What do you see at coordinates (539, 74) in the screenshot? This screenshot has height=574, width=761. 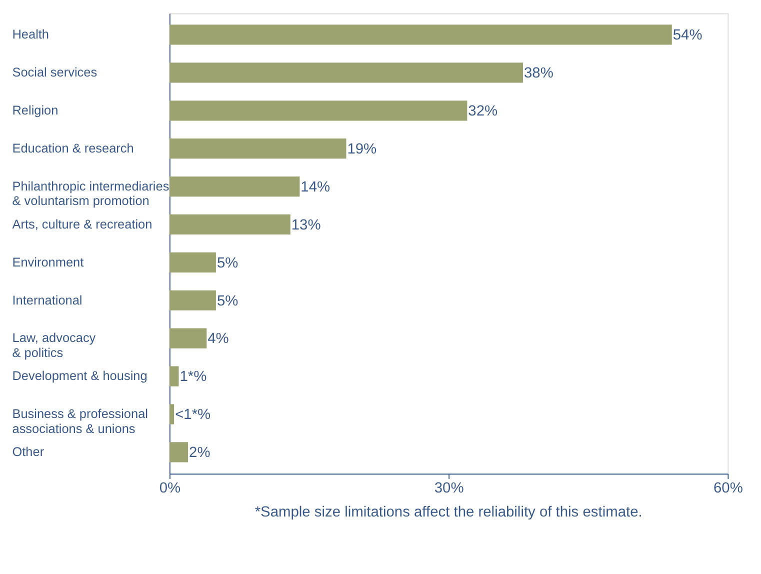 I see `data-label: 38%` at bounding box center [539, 74].